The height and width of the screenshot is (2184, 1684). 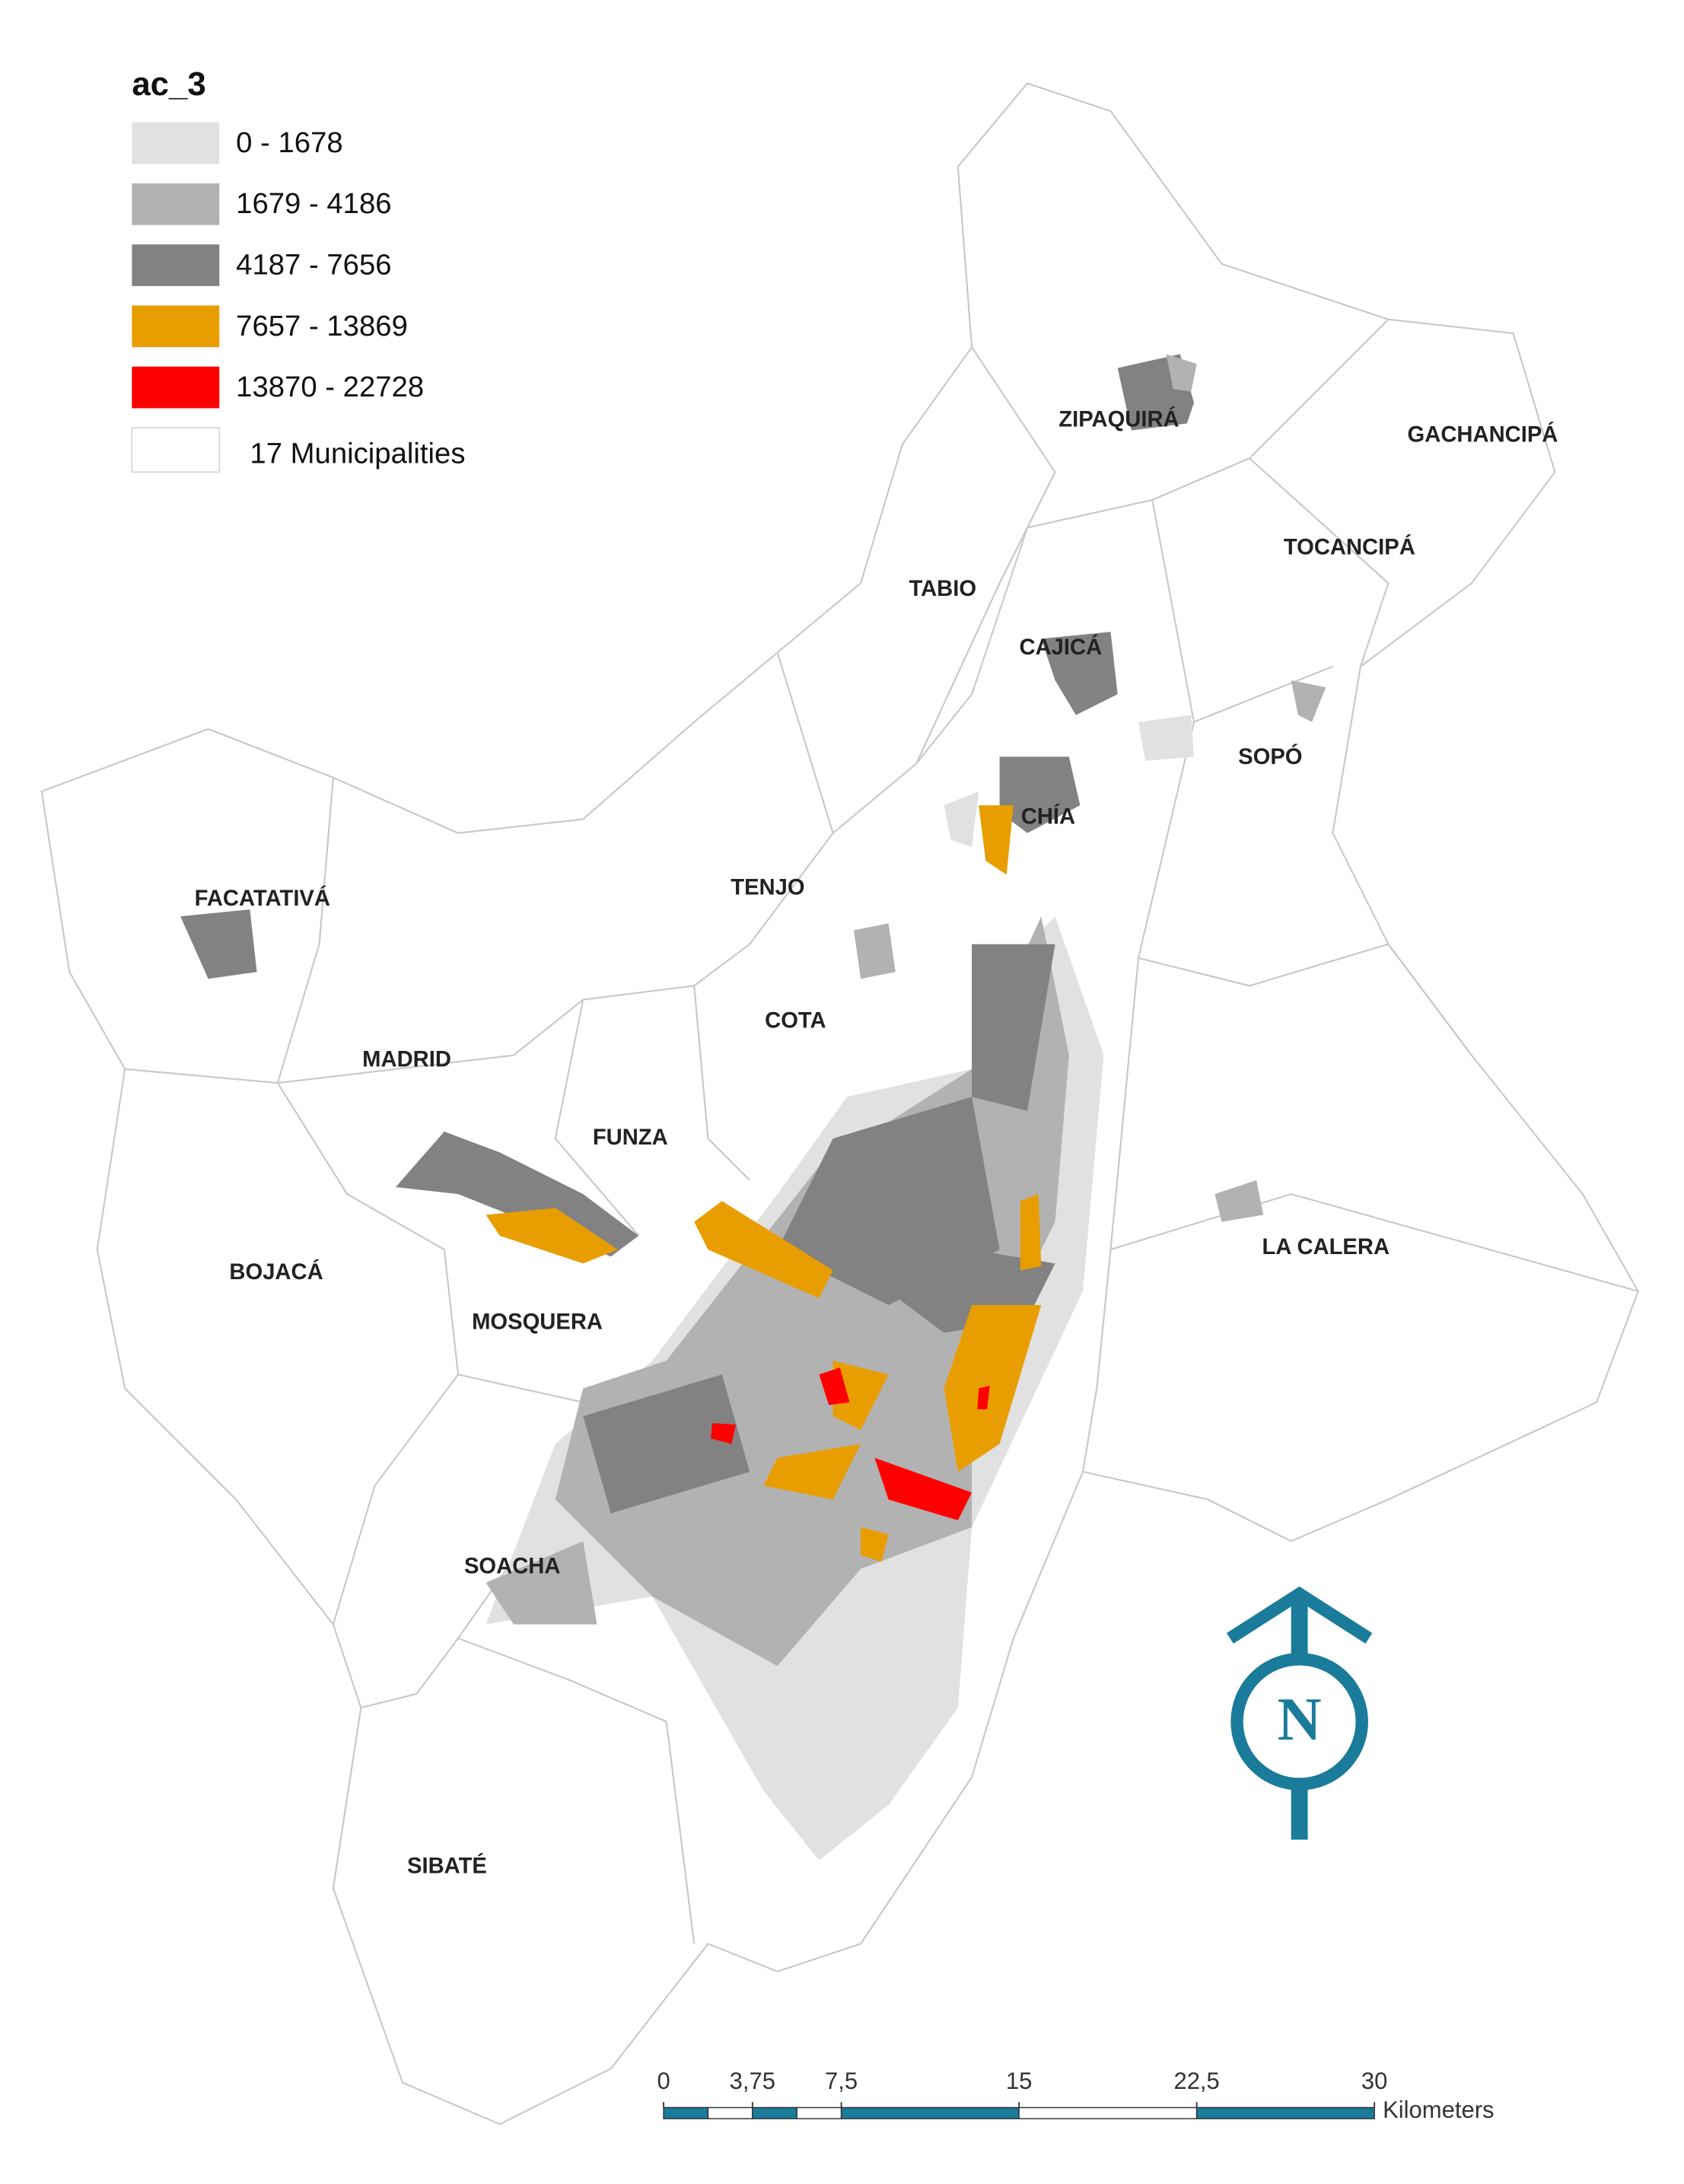 What do you see at coordinates (358, 454) in the screenshot?
I see `legend-label: 17 Municipalities` at bounding box center [358, 454].